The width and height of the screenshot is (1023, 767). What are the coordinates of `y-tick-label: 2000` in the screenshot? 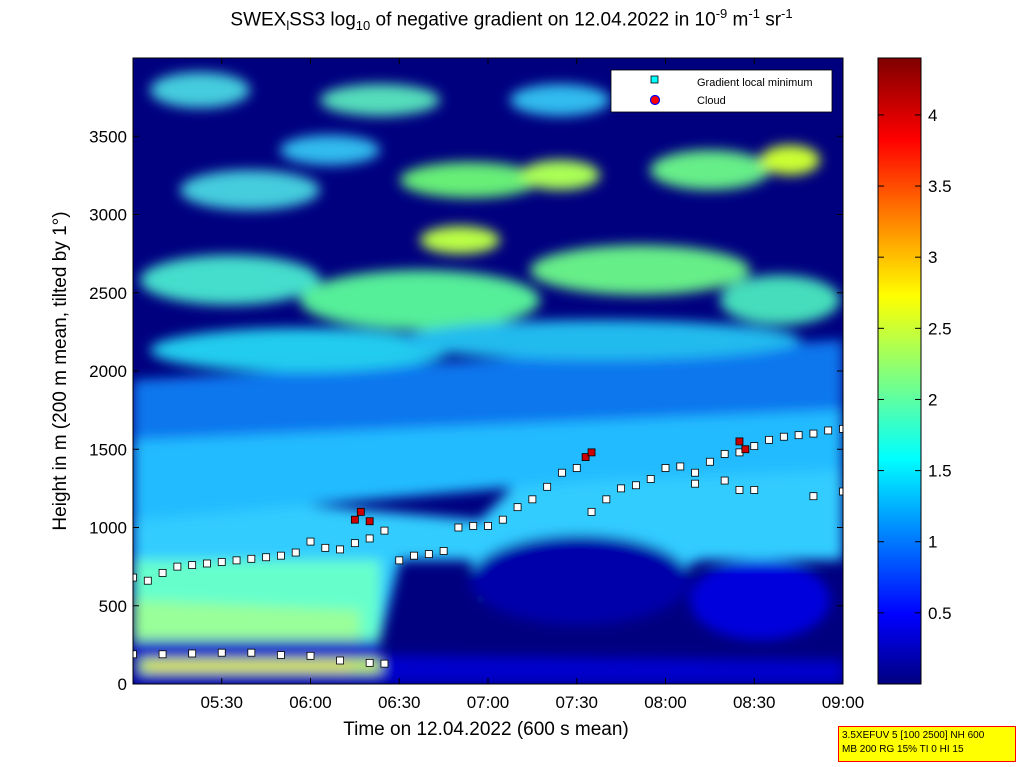 It's located at (108, 371).